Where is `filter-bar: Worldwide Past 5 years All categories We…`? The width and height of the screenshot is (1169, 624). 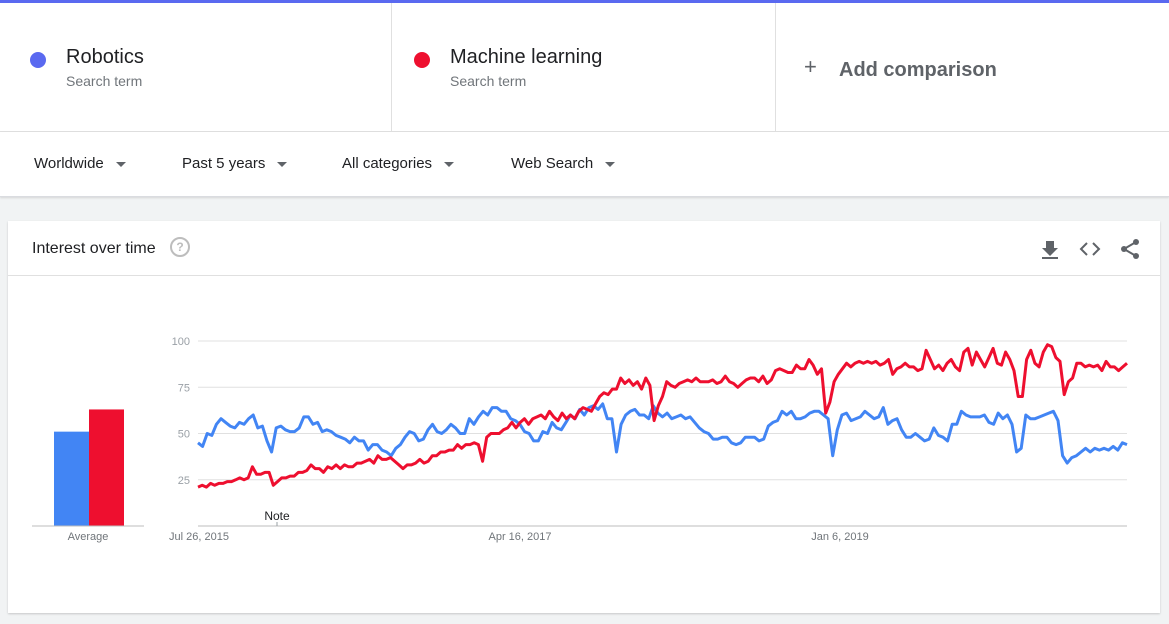
filter-bar: Worldwide Past 5 years All categories We… is located at coordinates (584, 164).